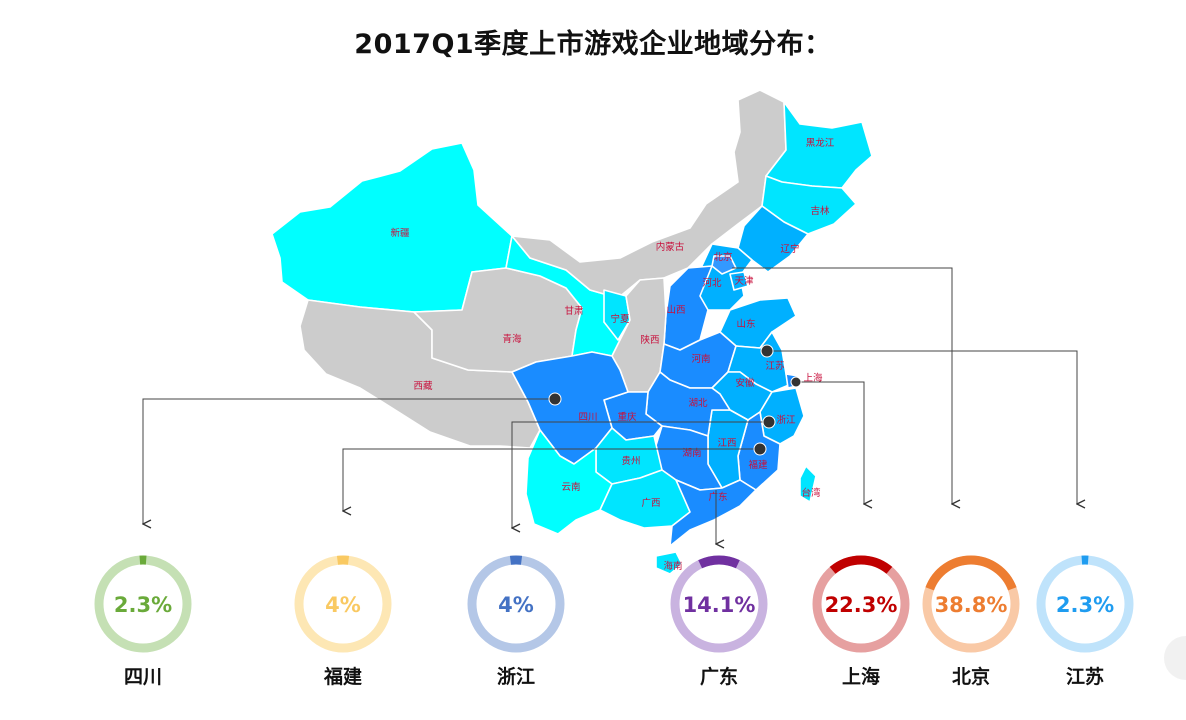  What do you see at coordinates (627, 417) in the screenshot?
I see `map-label-chongqing: 重庆` at bounding box center [627, 417].